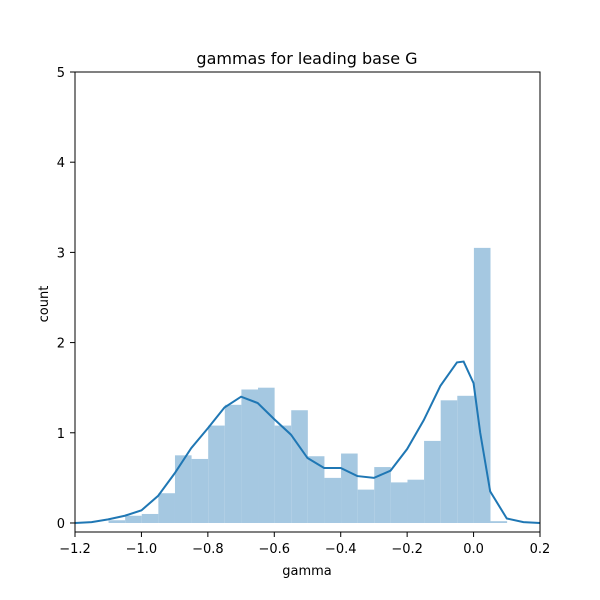 The height and width of the screenshot is (600, 600). Describe the element at coordinates (208, 549) in the screenshot. I see `x-tick-label: −0.8` at that location.